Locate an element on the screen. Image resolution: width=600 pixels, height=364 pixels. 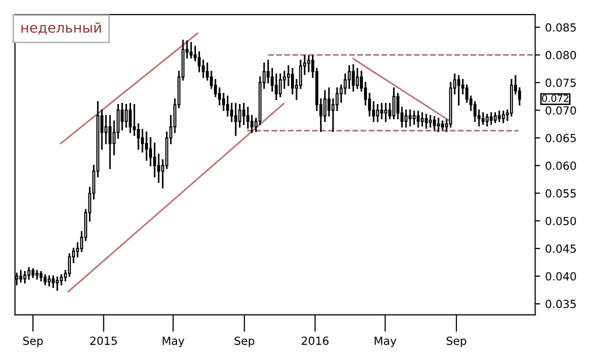
y-tick-label: 0.075 is located at coordinates (561, 82).